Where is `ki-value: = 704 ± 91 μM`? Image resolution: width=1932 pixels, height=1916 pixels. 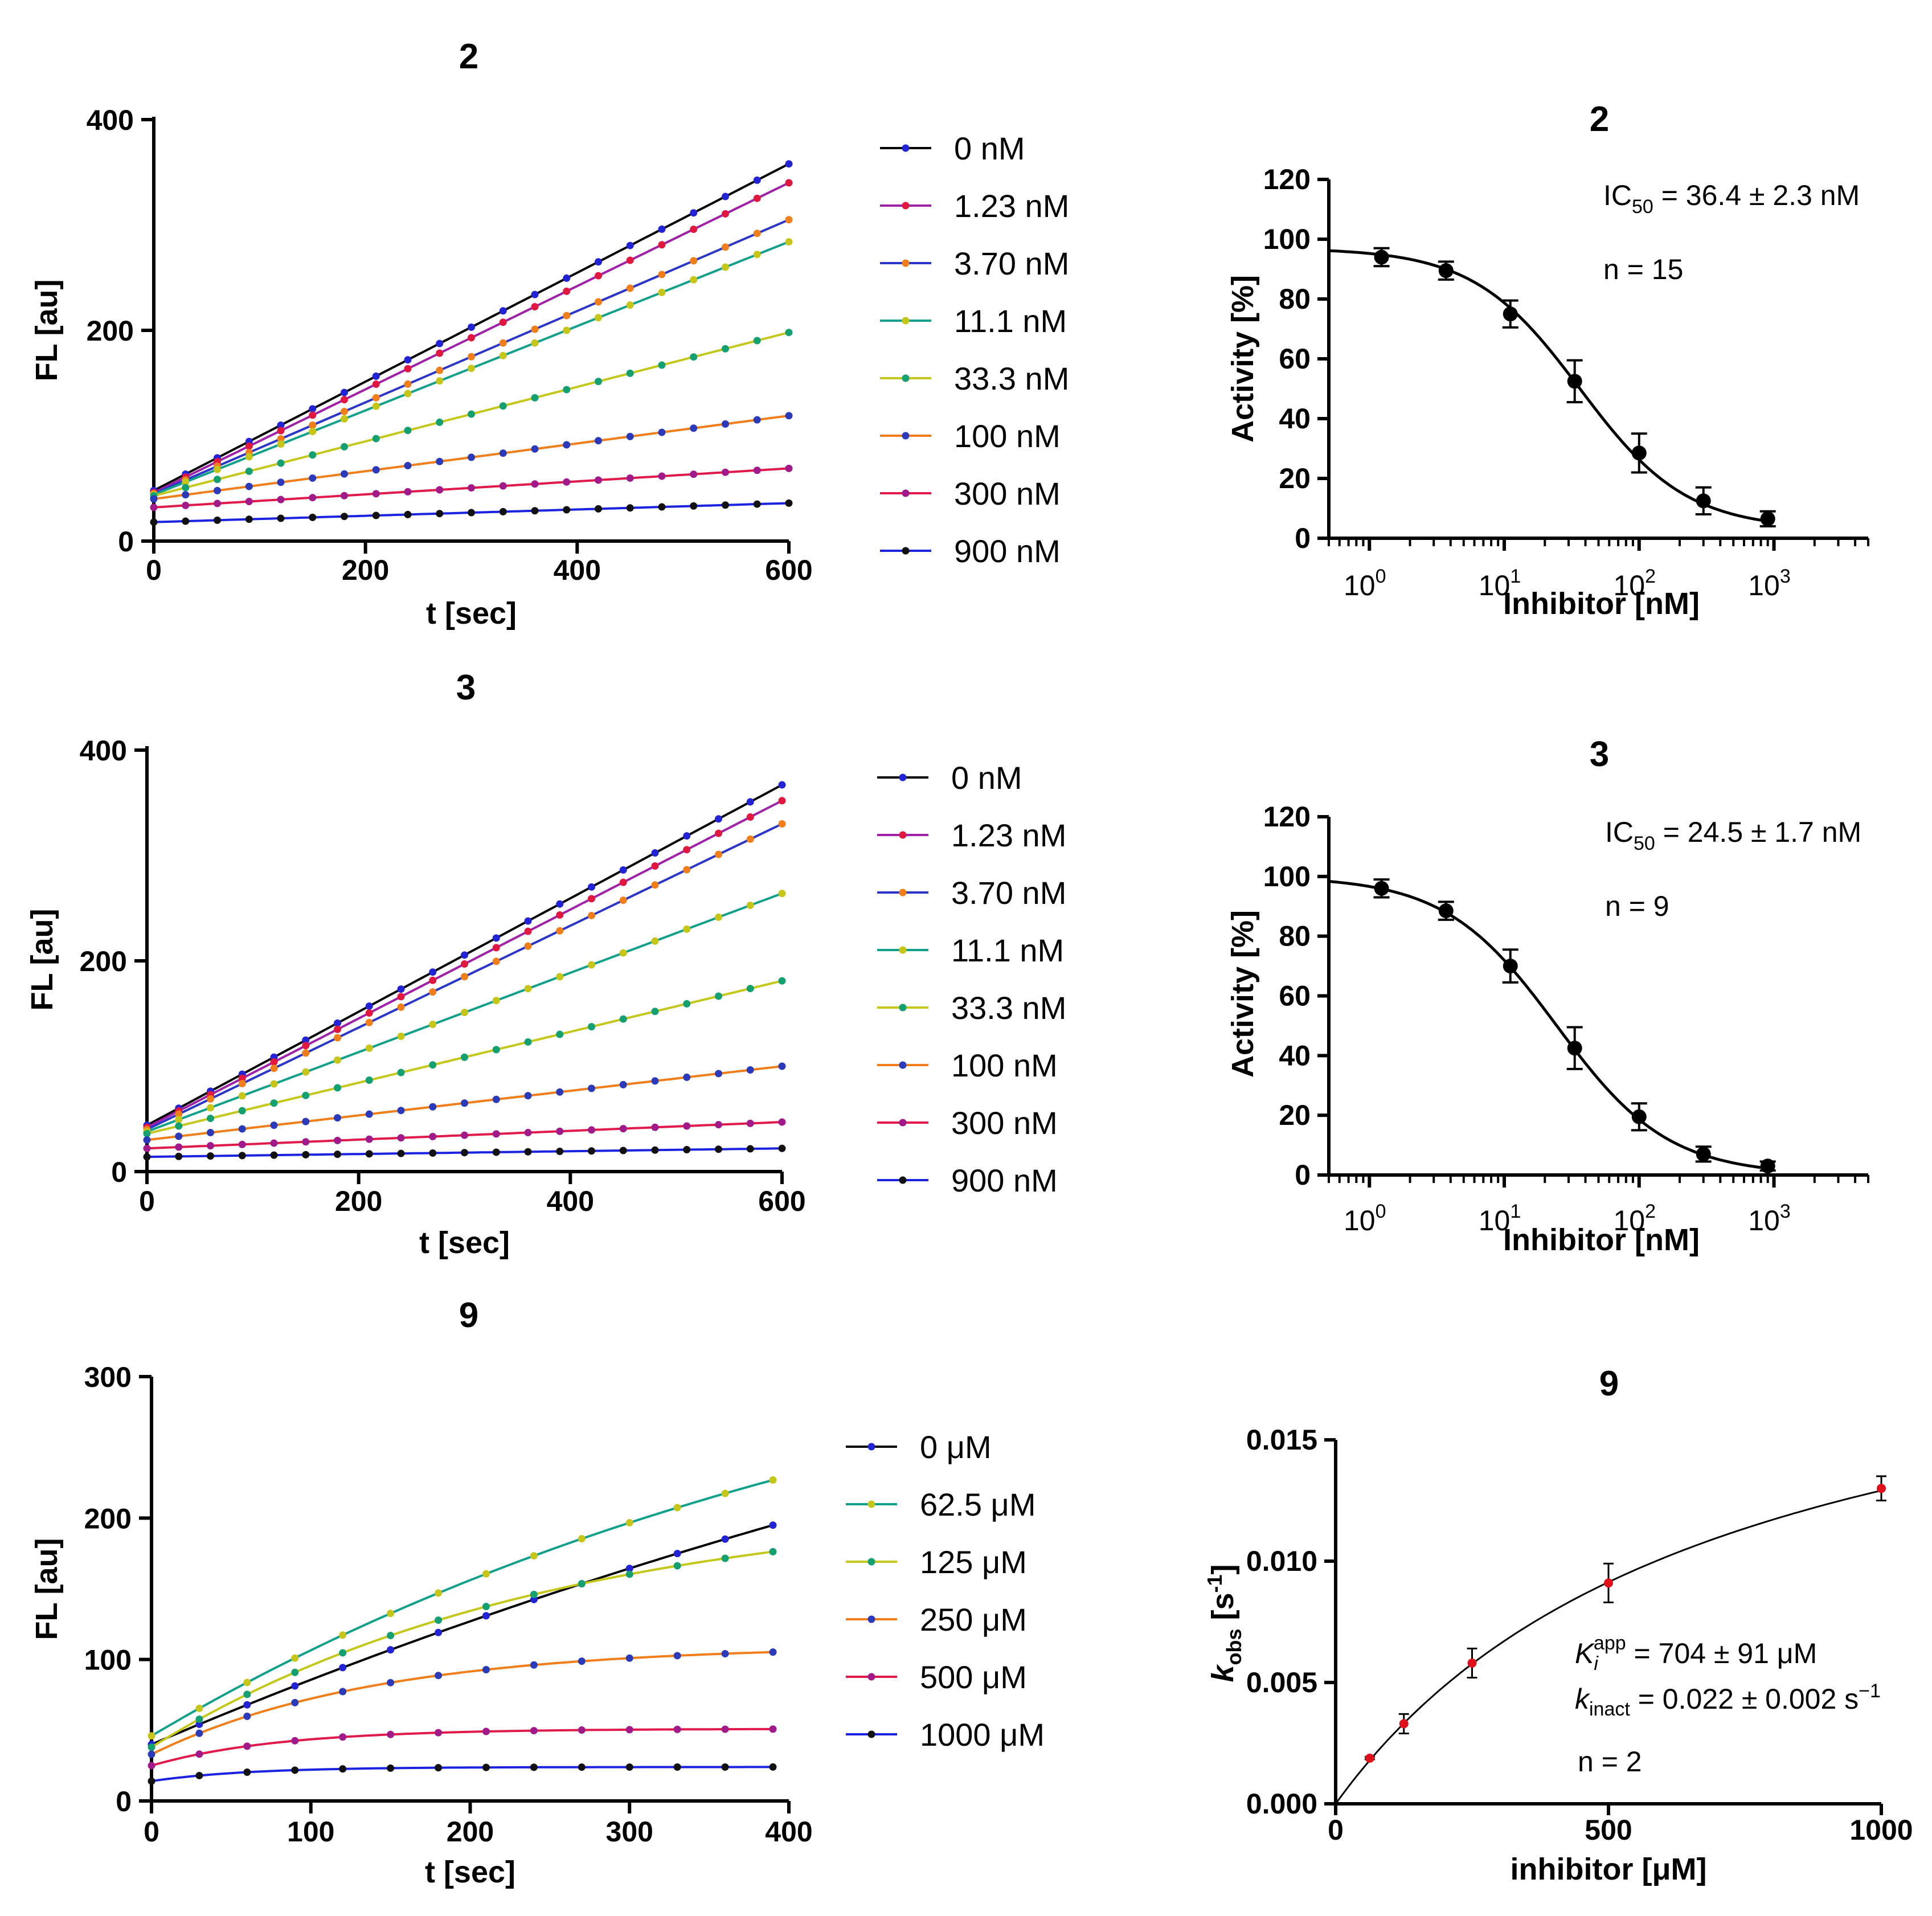 ki-value: = 704 ± 91 μM is located at coordinates (1722, 1653).